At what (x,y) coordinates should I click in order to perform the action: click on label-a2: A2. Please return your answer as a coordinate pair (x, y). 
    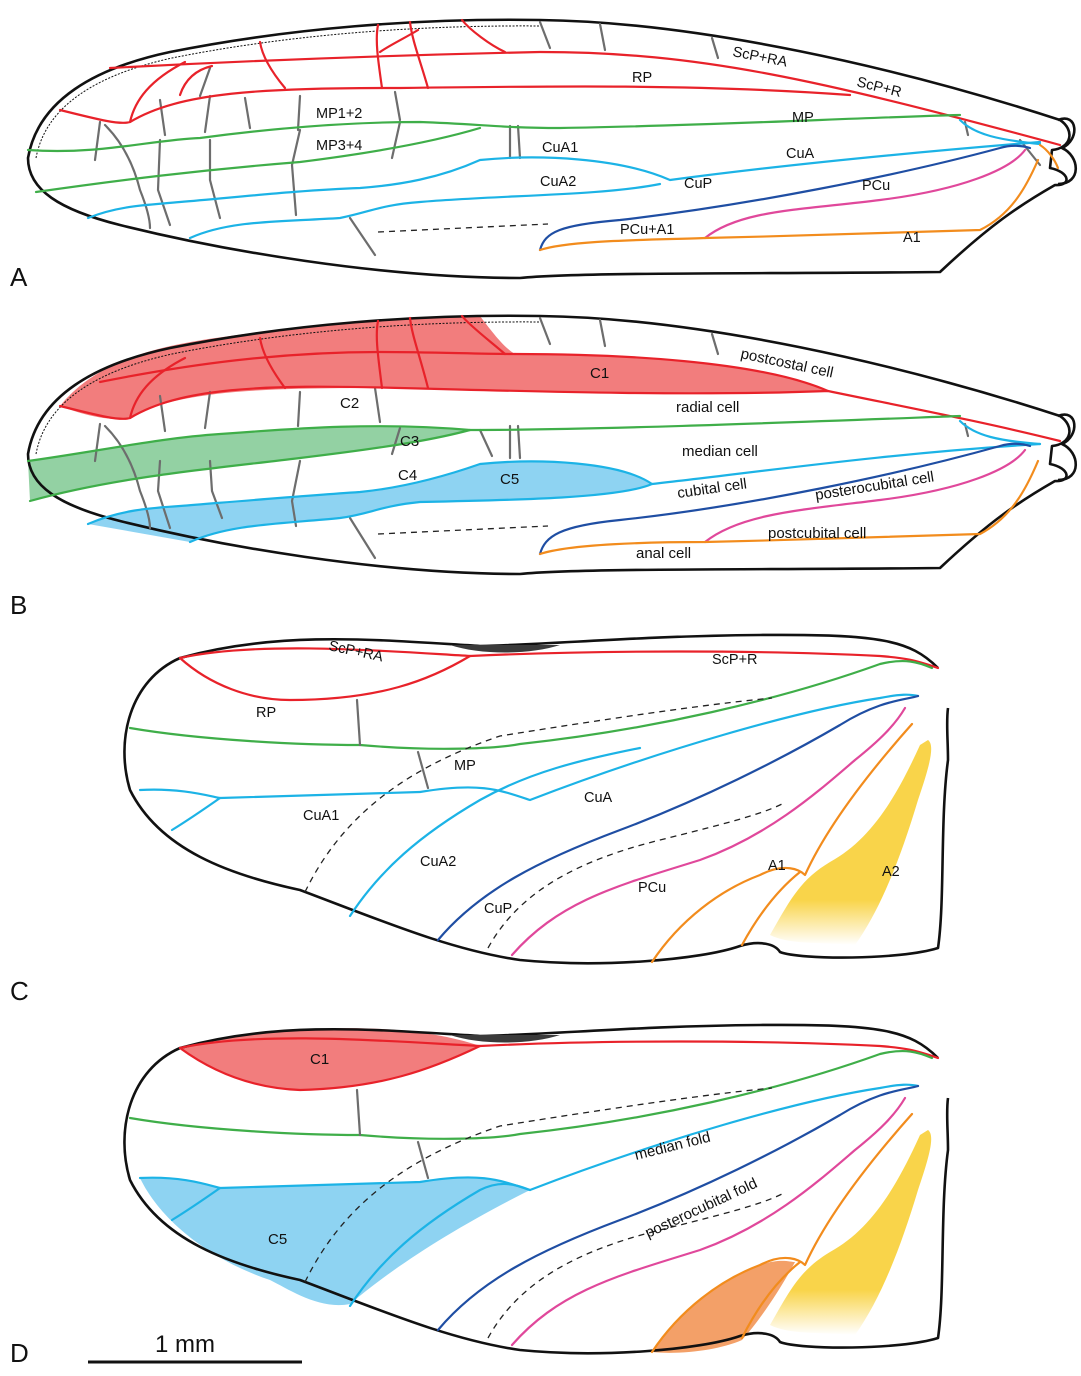
    Looking at the image, I should click on (891, 872).